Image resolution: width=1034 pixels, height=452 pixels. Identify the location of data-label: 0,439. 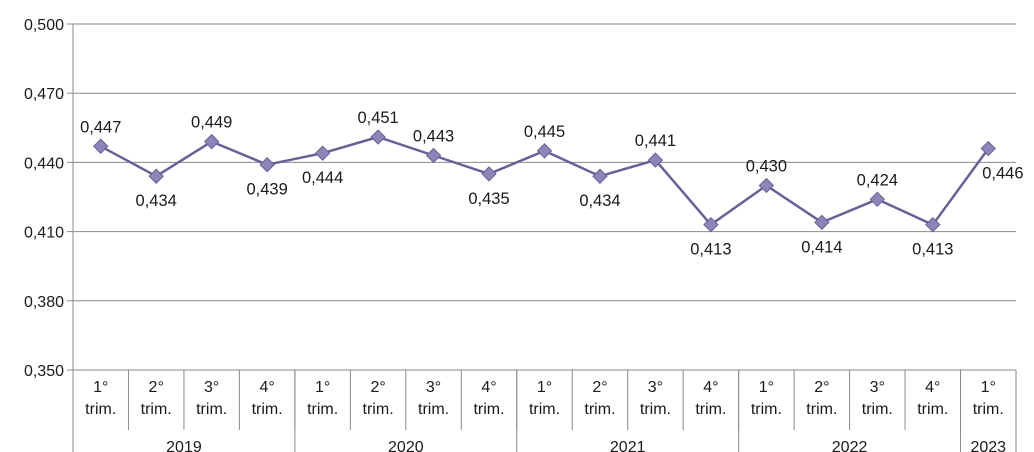
(266, 190).